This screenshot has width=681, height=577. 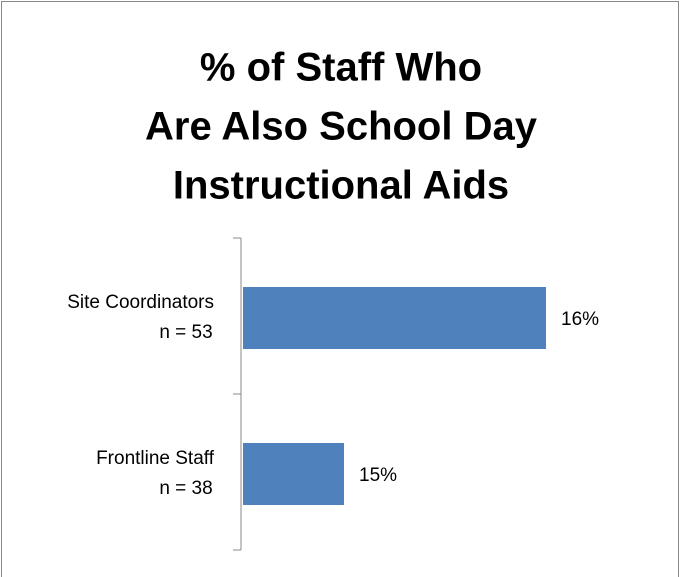 What do you see at coordinates (140, 302) in the screenshot?
I see `category-label: Site Coordinators` at bounding box center [140, 302].